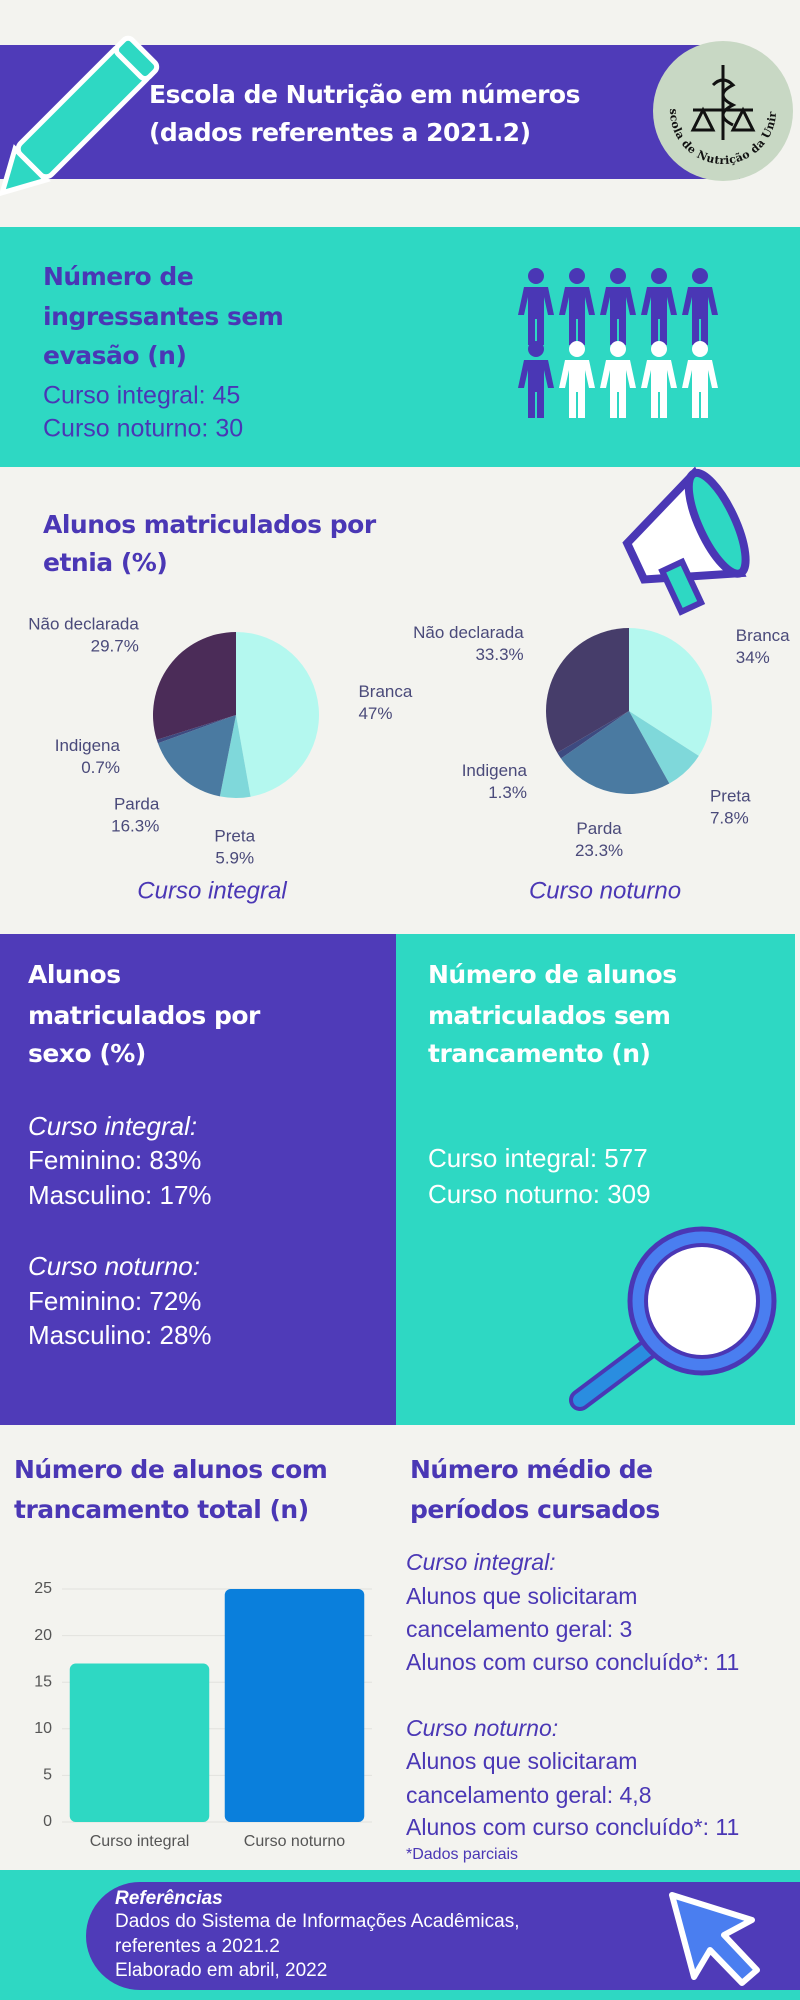 Image resolution: width=800 pixels, height=2000 pixels. Describe the element at coordinates (43, 1681) in the screenshot. I see `y-tick-label: 15` at that location.